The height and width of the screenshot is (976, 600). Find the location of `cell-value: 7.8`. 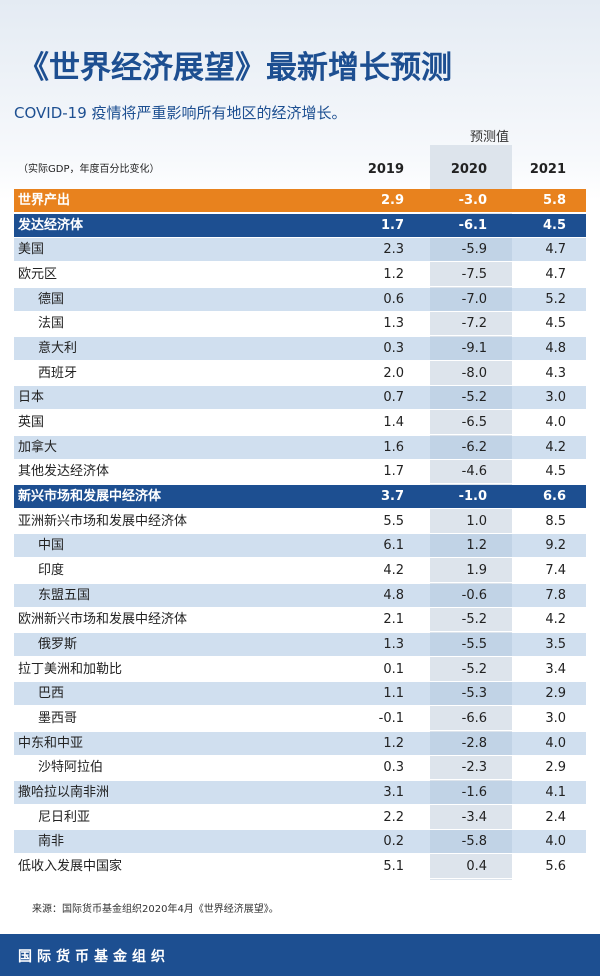

cell-value: 7.8 is located at coordinates (555, 595).